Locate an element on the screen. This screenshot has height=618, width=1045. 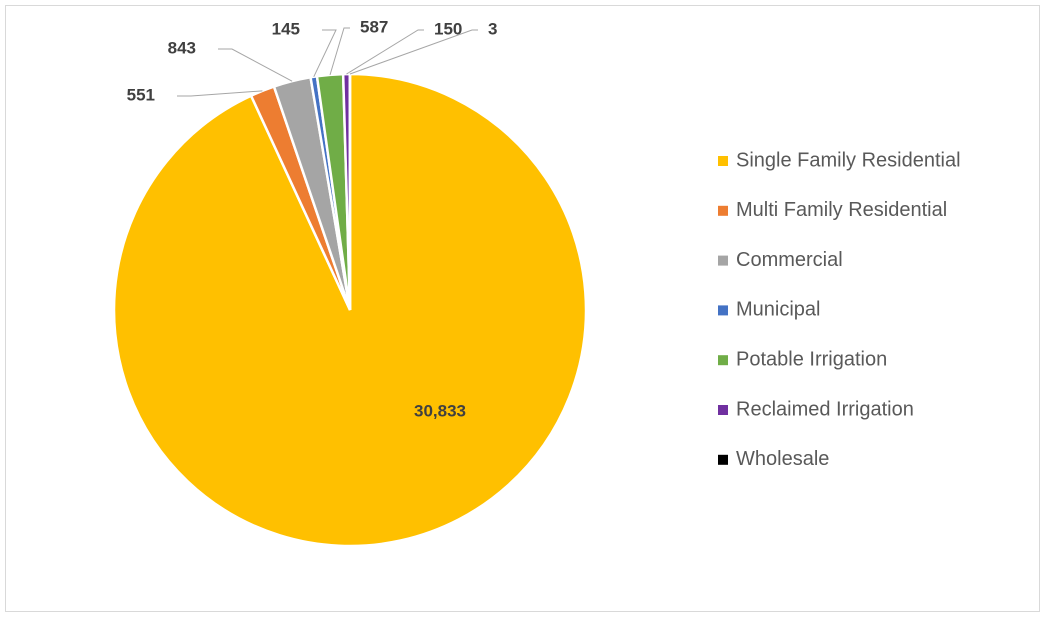
data-label: 150 is located at coordinates (448, 28).